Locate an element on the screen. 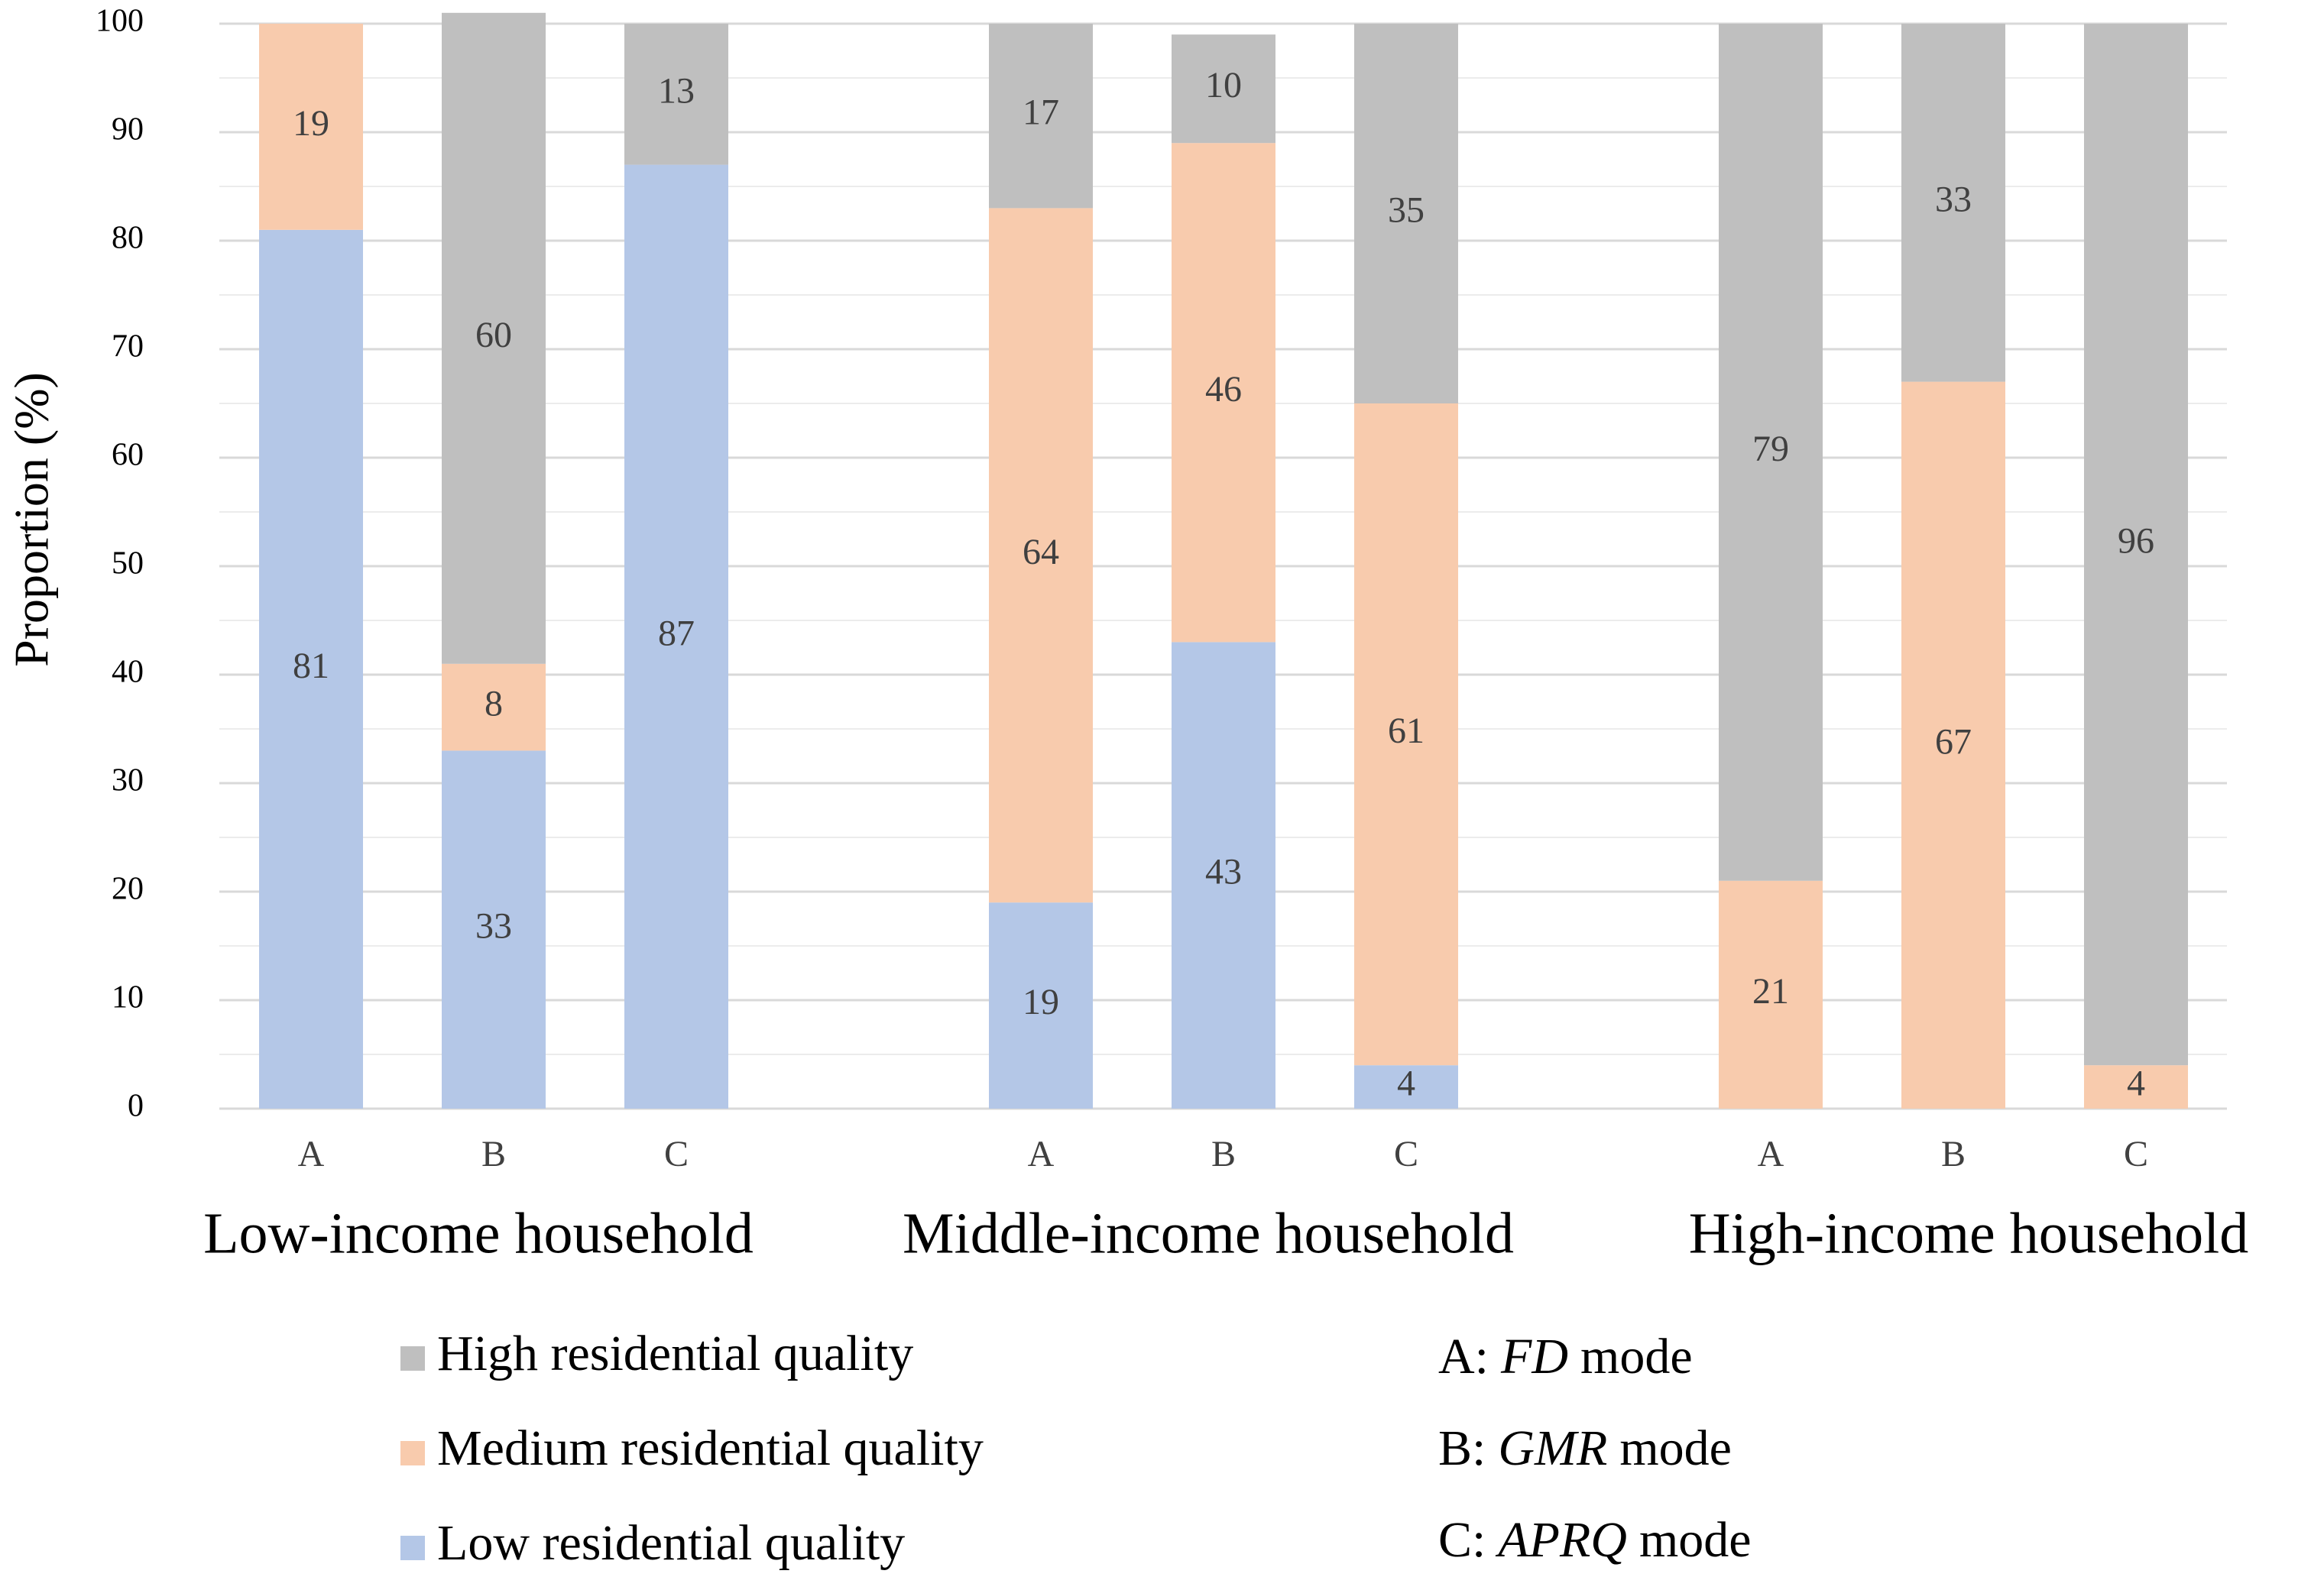 The height and width of the screenshot is (1590, 2324). data-label: 21 is located at coordinates (1770, 991).